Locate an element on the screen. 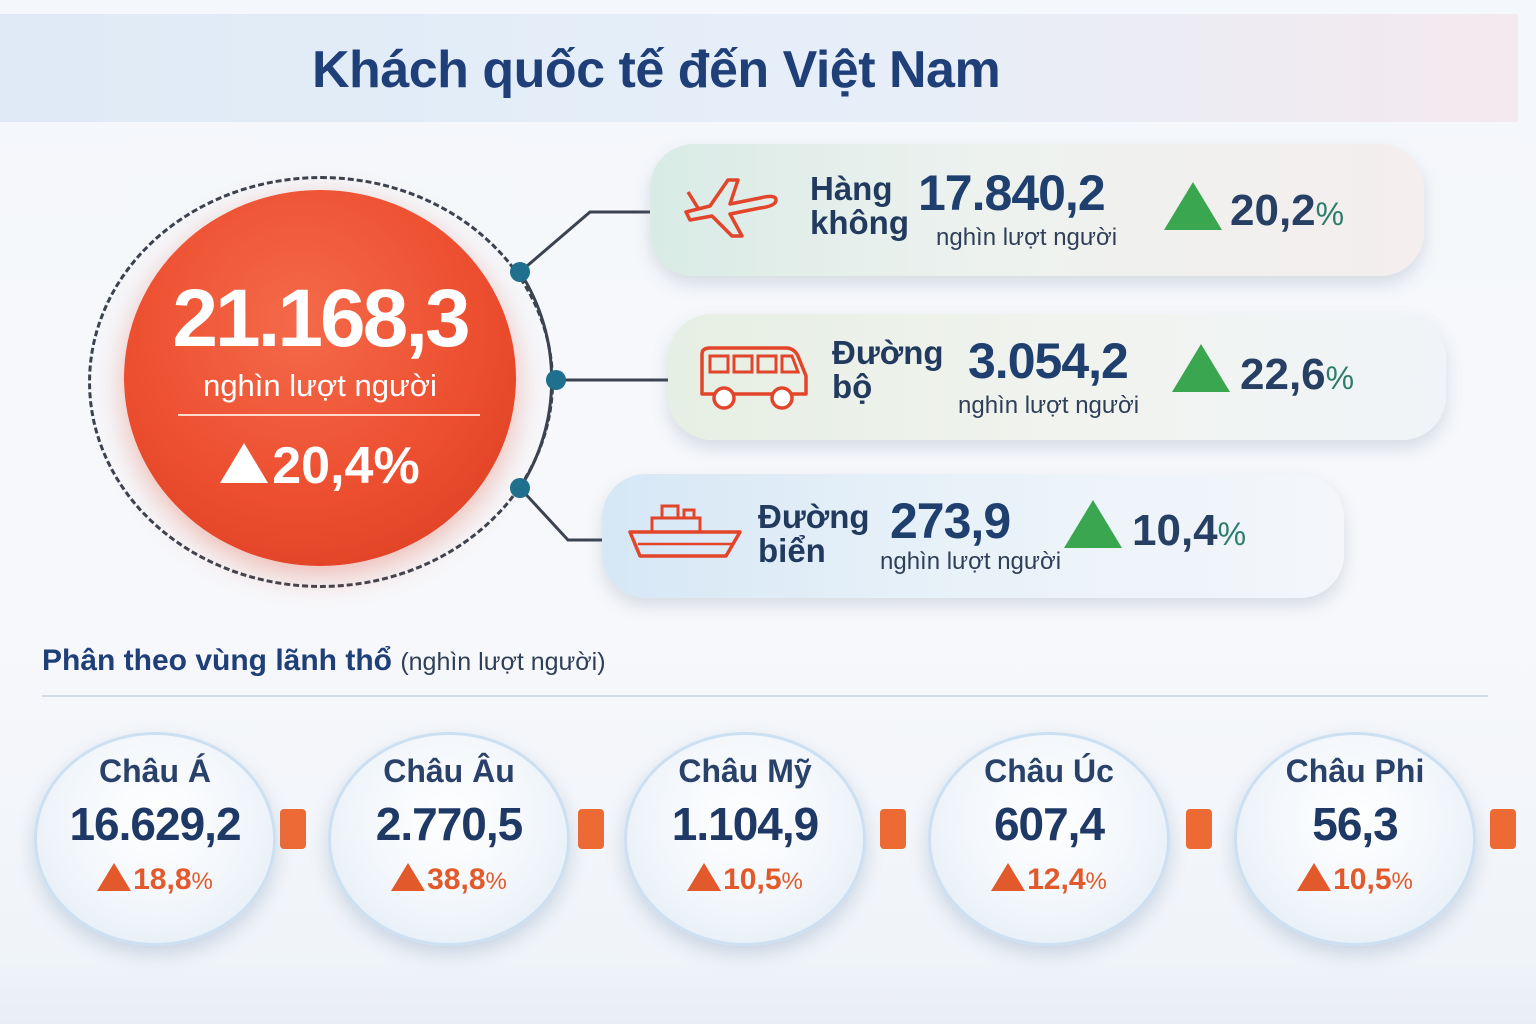 The width and height of the screenshot is (1536, 1024). region-value: 607,4 is located at coordinates (1049, 824).